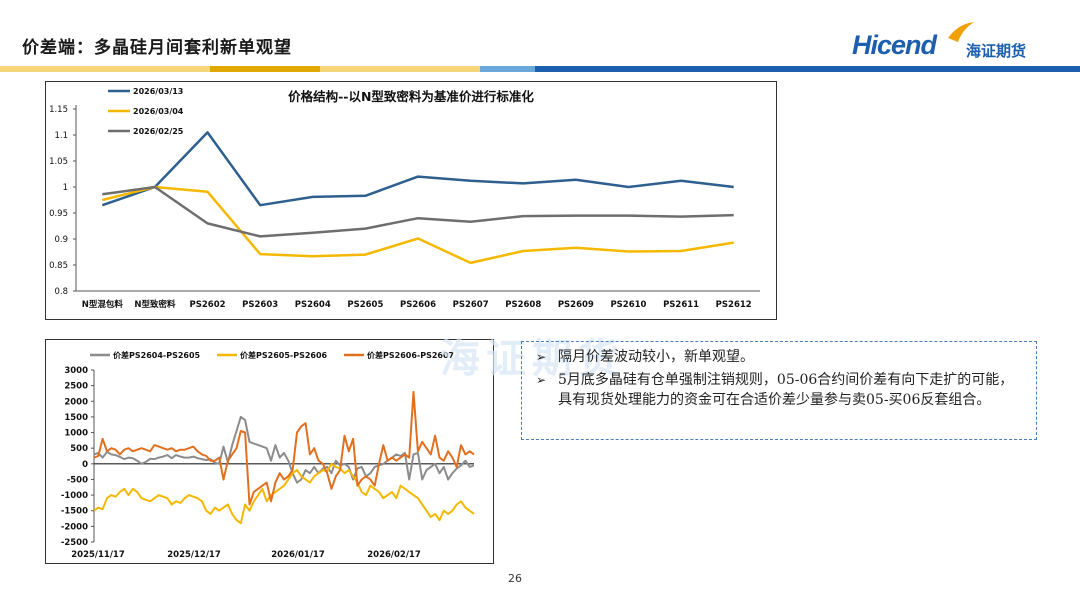 This screenshot has width=1080, height=607. What do you see at coordinates (532, 359) in the screenshot?
I see `watermark: 海证期货` at bounding box center [532, 359].